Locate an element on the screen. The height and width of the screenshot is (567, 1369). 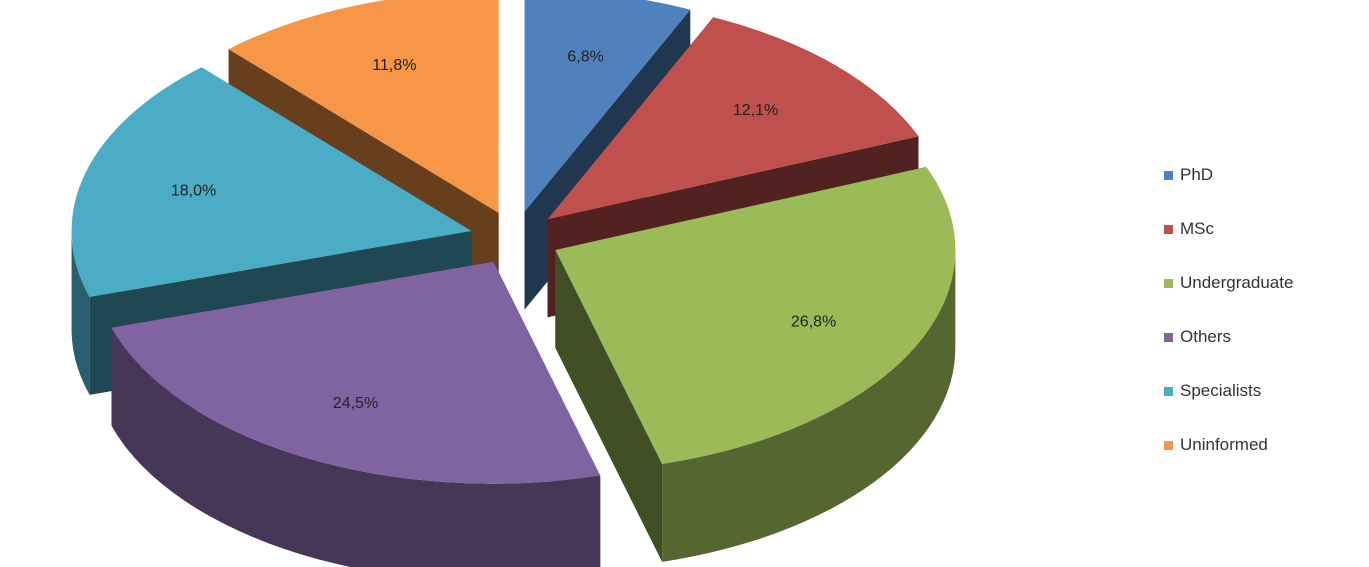
legend-label-msc: MSc is located at coordinates (1197, 228).